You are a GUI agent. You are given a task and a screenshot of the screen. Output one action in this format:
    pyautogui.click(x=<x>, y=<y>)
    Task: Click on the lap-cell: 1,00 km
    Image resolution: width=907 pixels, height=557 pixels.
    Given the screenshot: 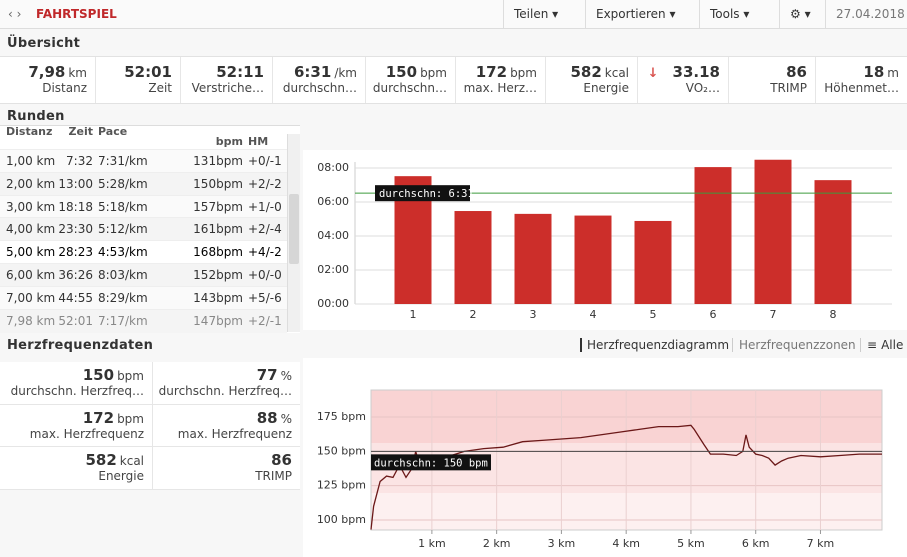 What is the action you would take?
    pyautogui.click(x=31, y=161)
    